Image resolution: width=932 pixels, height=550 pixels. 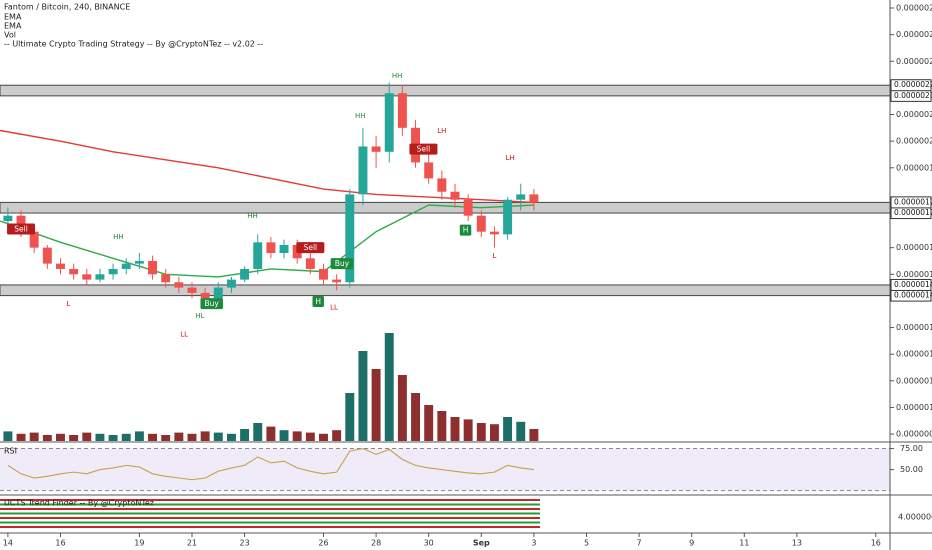 What do you see at coordinates (334, 307) in the screenshot?
I see `pivot-label: LL` at bounding box center [334, 307].